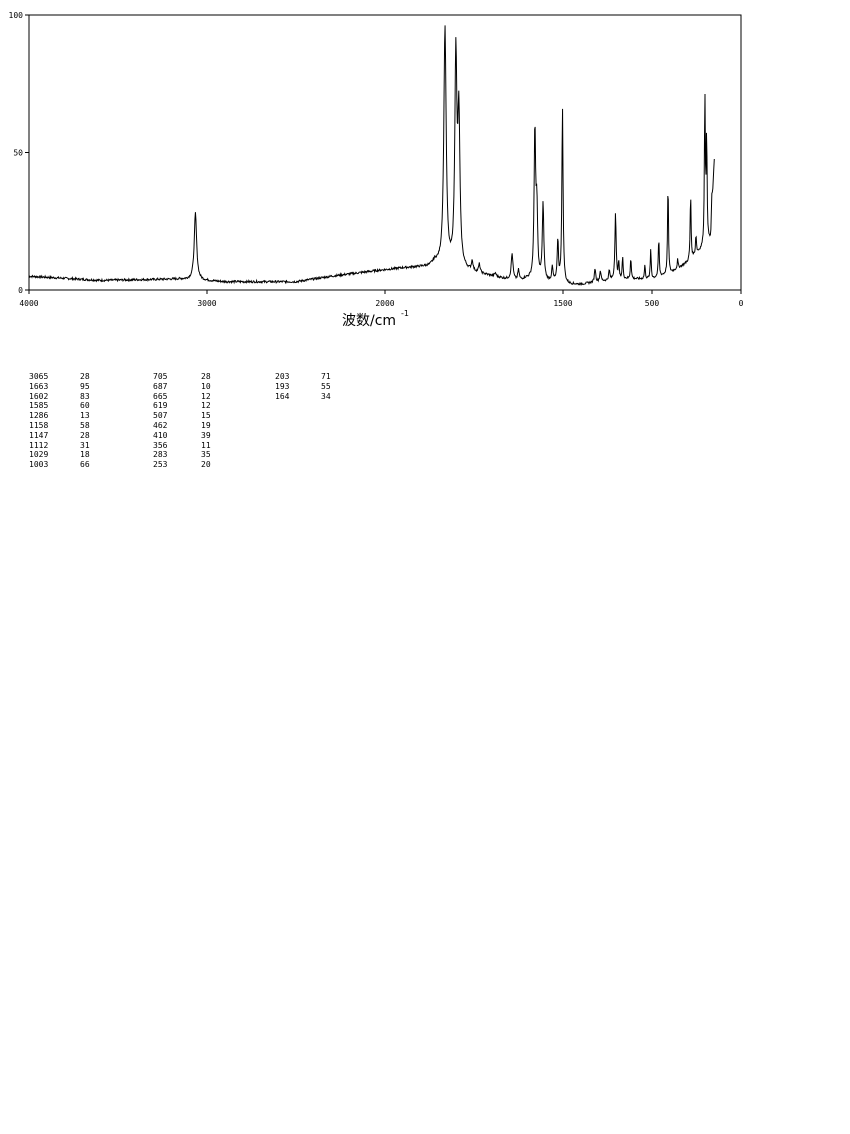 Image resolution: width=850 pixels, height=1134 pixels. What do you see at coordinates (85, 425) in the screenshot?
I see `peak-intensity: 58` at bounding box center [85, 425].